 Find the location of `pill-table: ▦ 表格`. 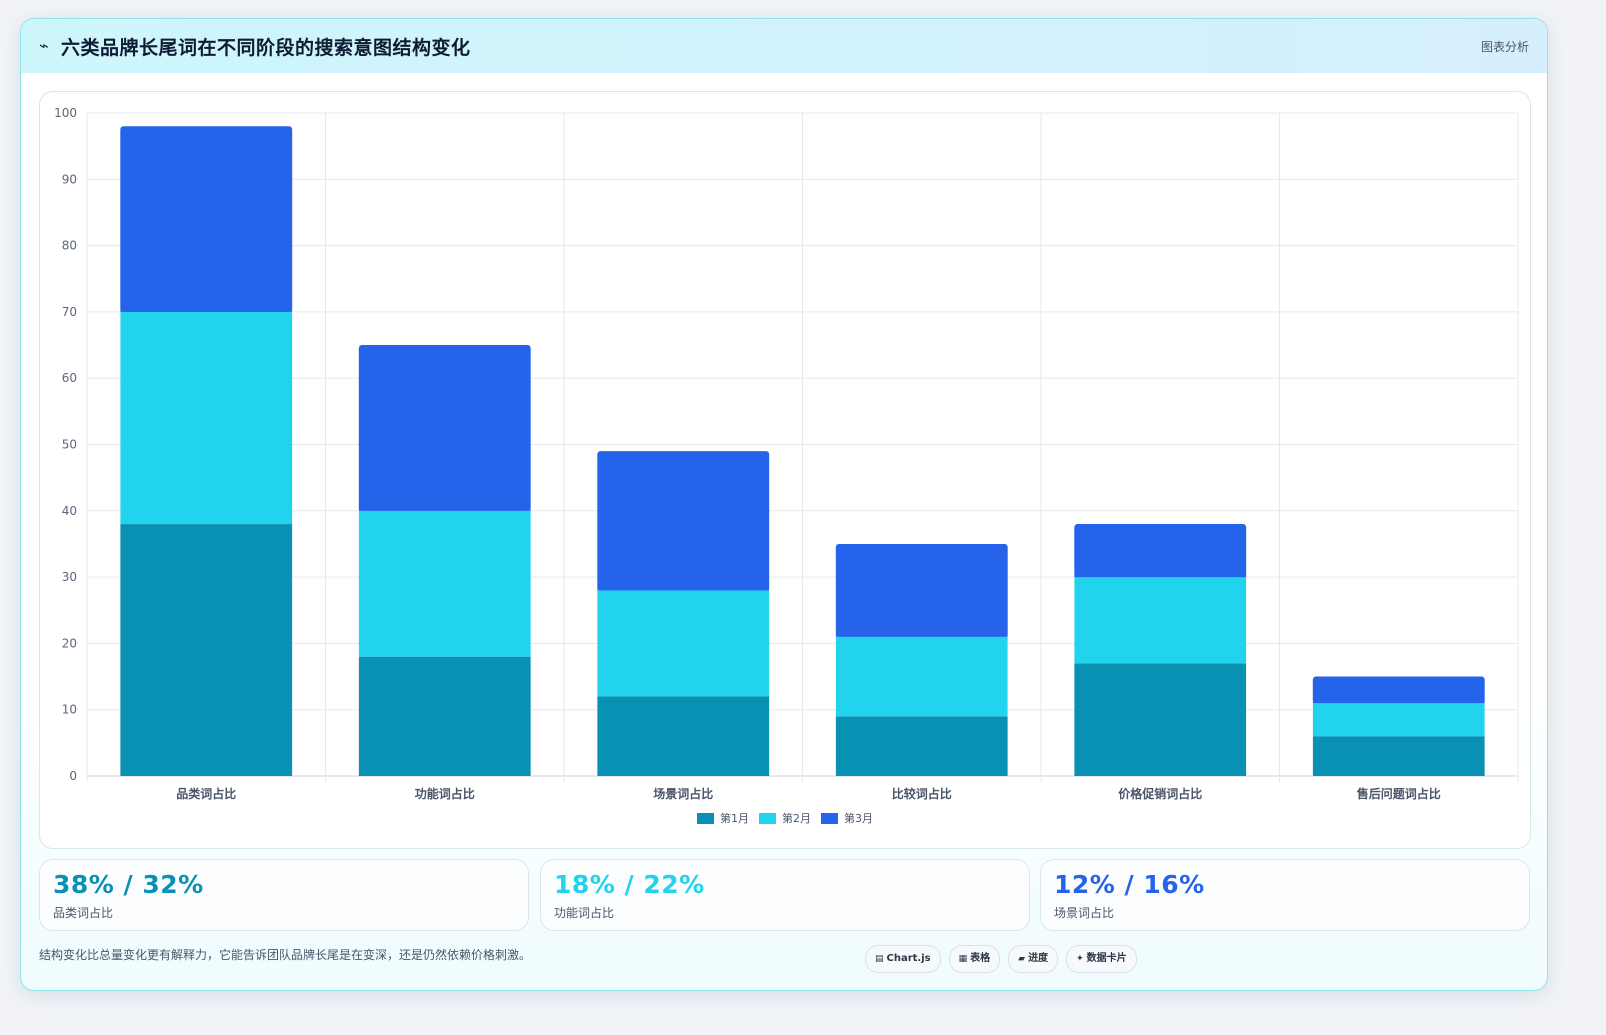

pill-table: ▦ 表格 is located at coordinates (974, 959).